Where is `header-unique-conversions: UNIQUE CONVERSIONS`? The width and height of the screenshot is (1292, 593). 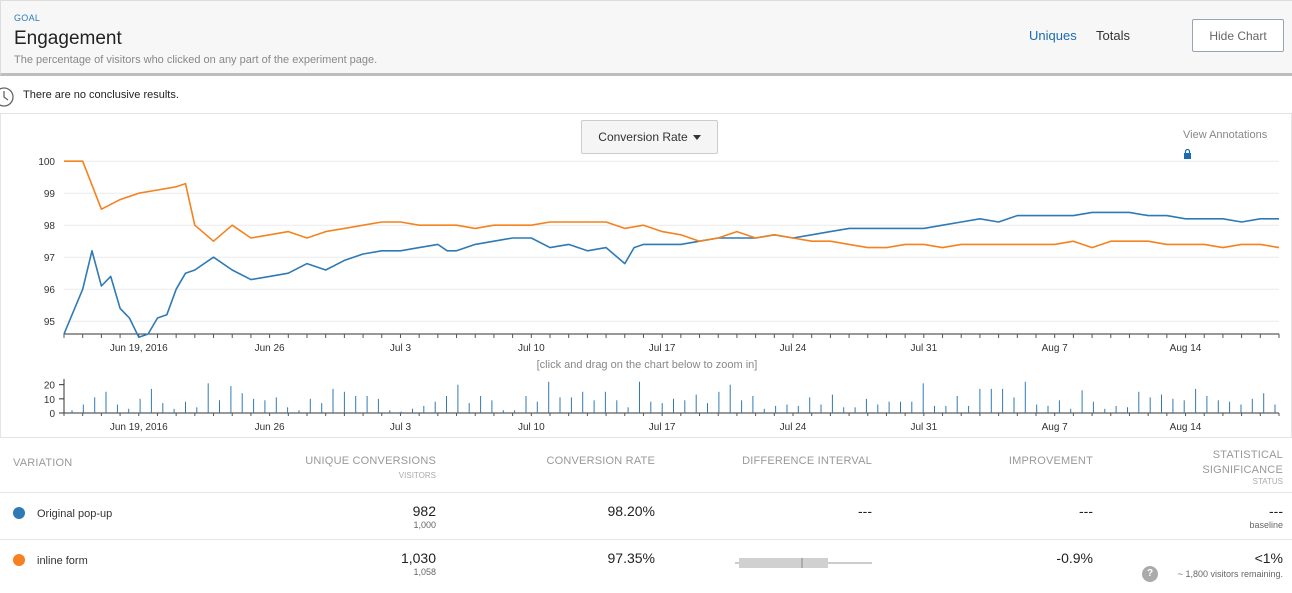
header-unique-conversions: UNIQUE CONVERSIONS is located at coordinates (370, 461).